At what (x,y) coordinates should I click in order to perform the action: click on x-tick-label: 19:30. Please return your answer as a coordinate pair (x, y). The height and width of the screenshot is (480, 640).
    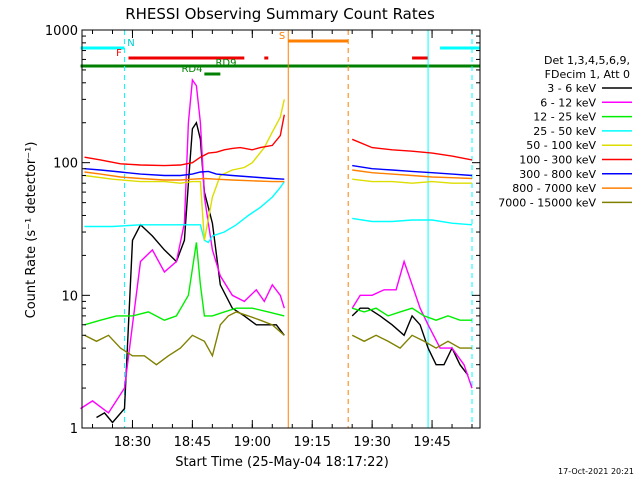
    Looking at the image, I should click on (371, 442).